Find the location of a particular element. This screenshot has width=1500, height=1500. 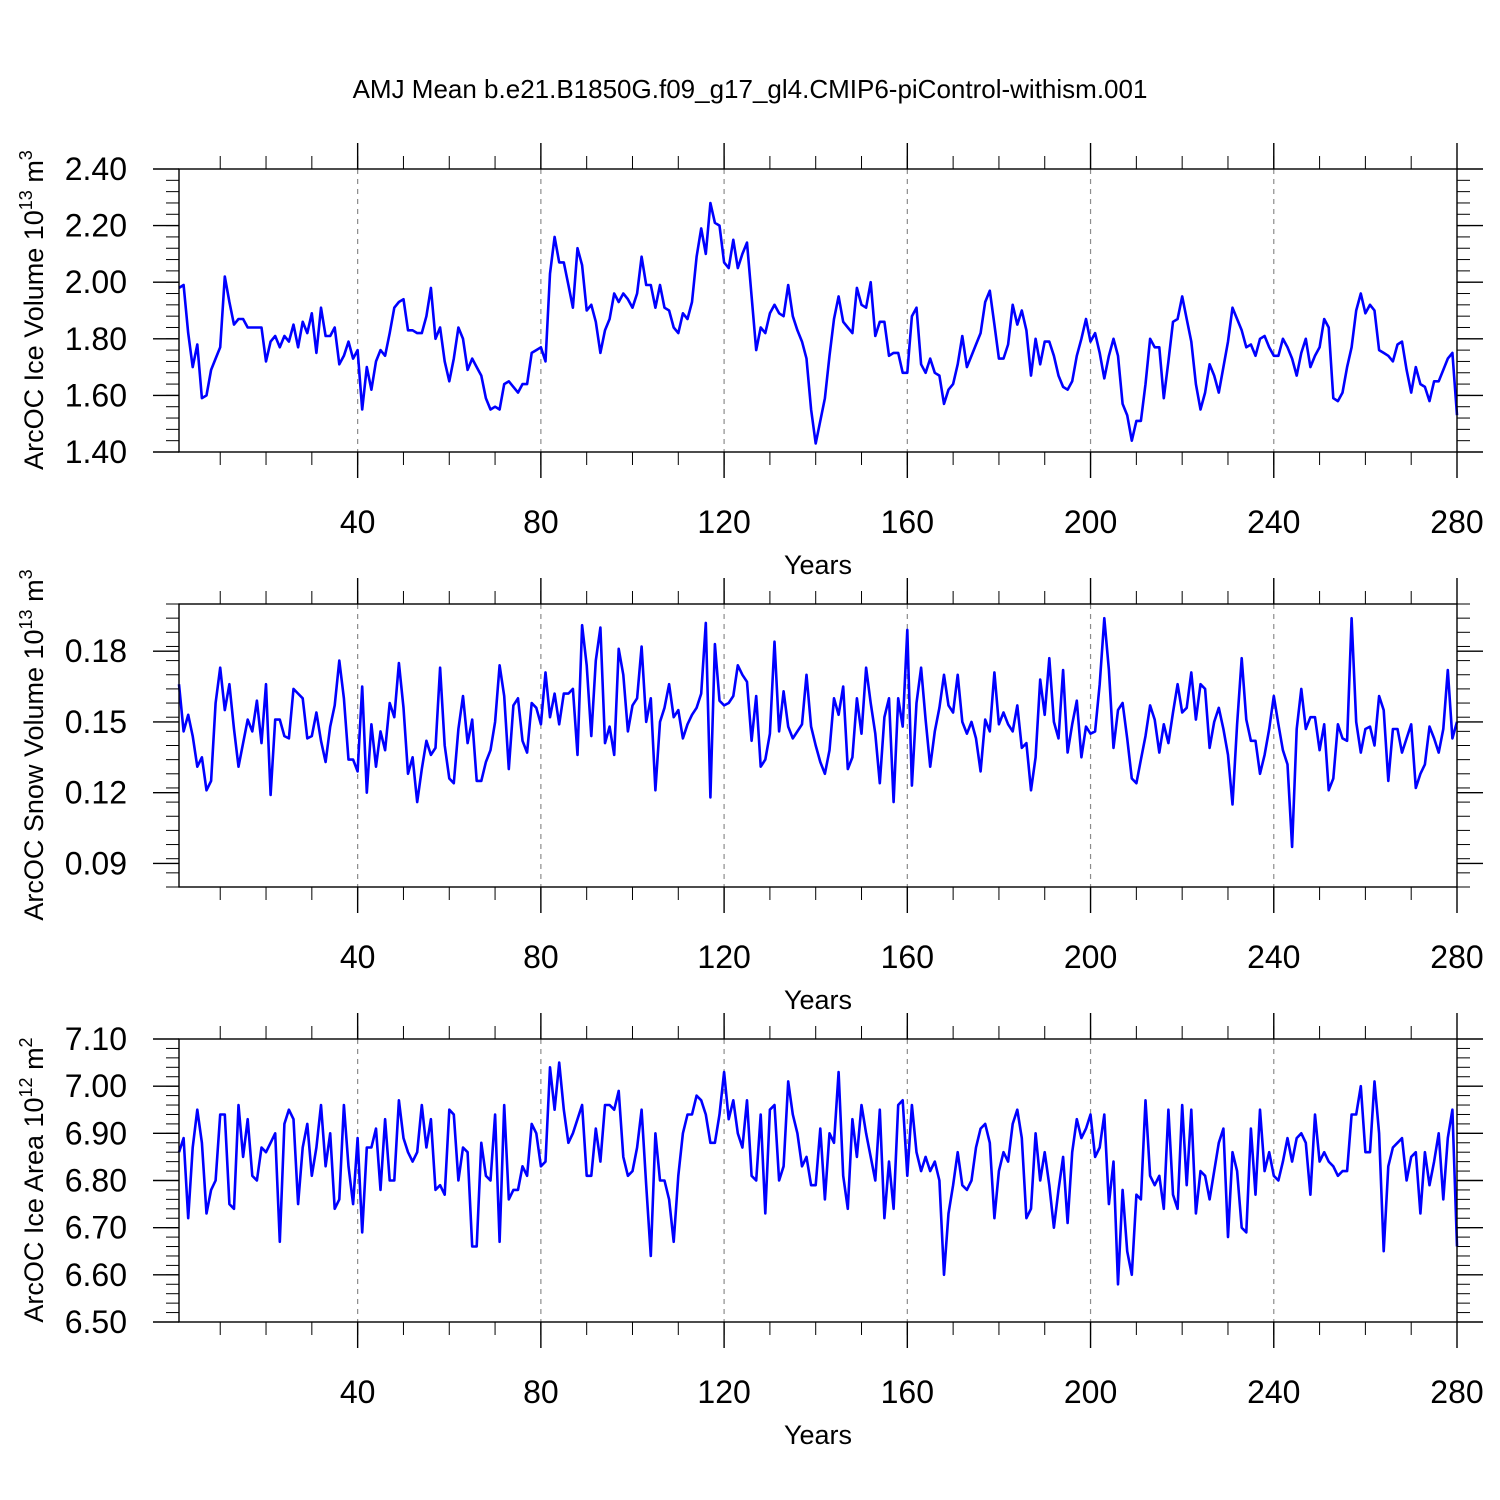

y-tick-label: 2.00 is located at coordinates (96, 282).